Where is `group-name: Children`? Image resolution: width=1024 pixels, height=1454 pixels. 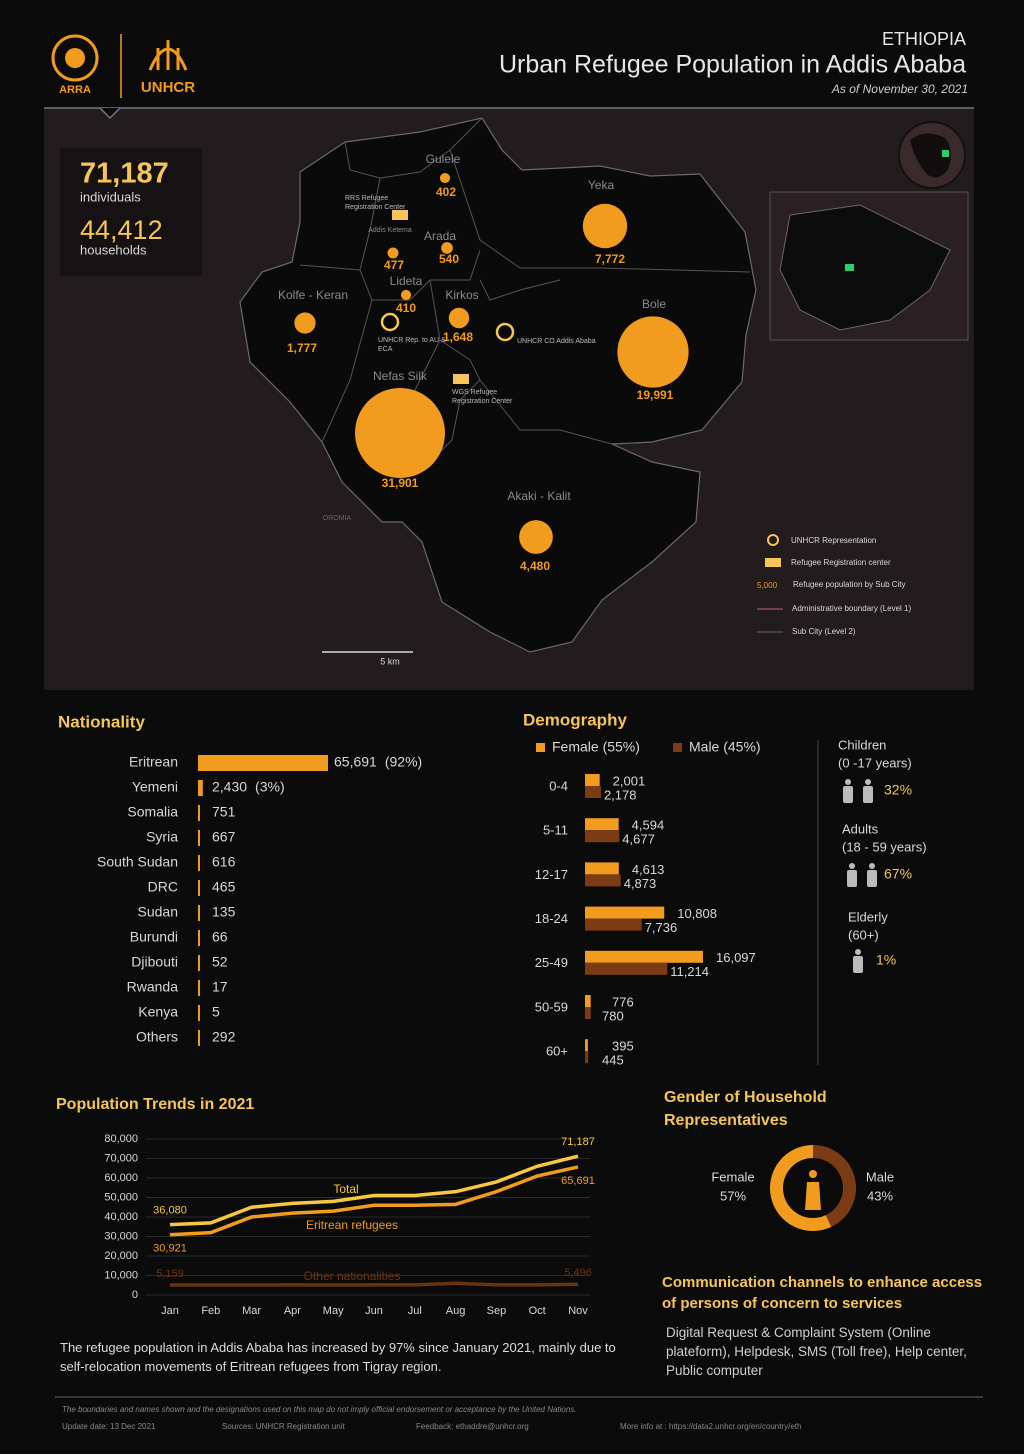
group-name: Children is located at coordinates (862, 744).